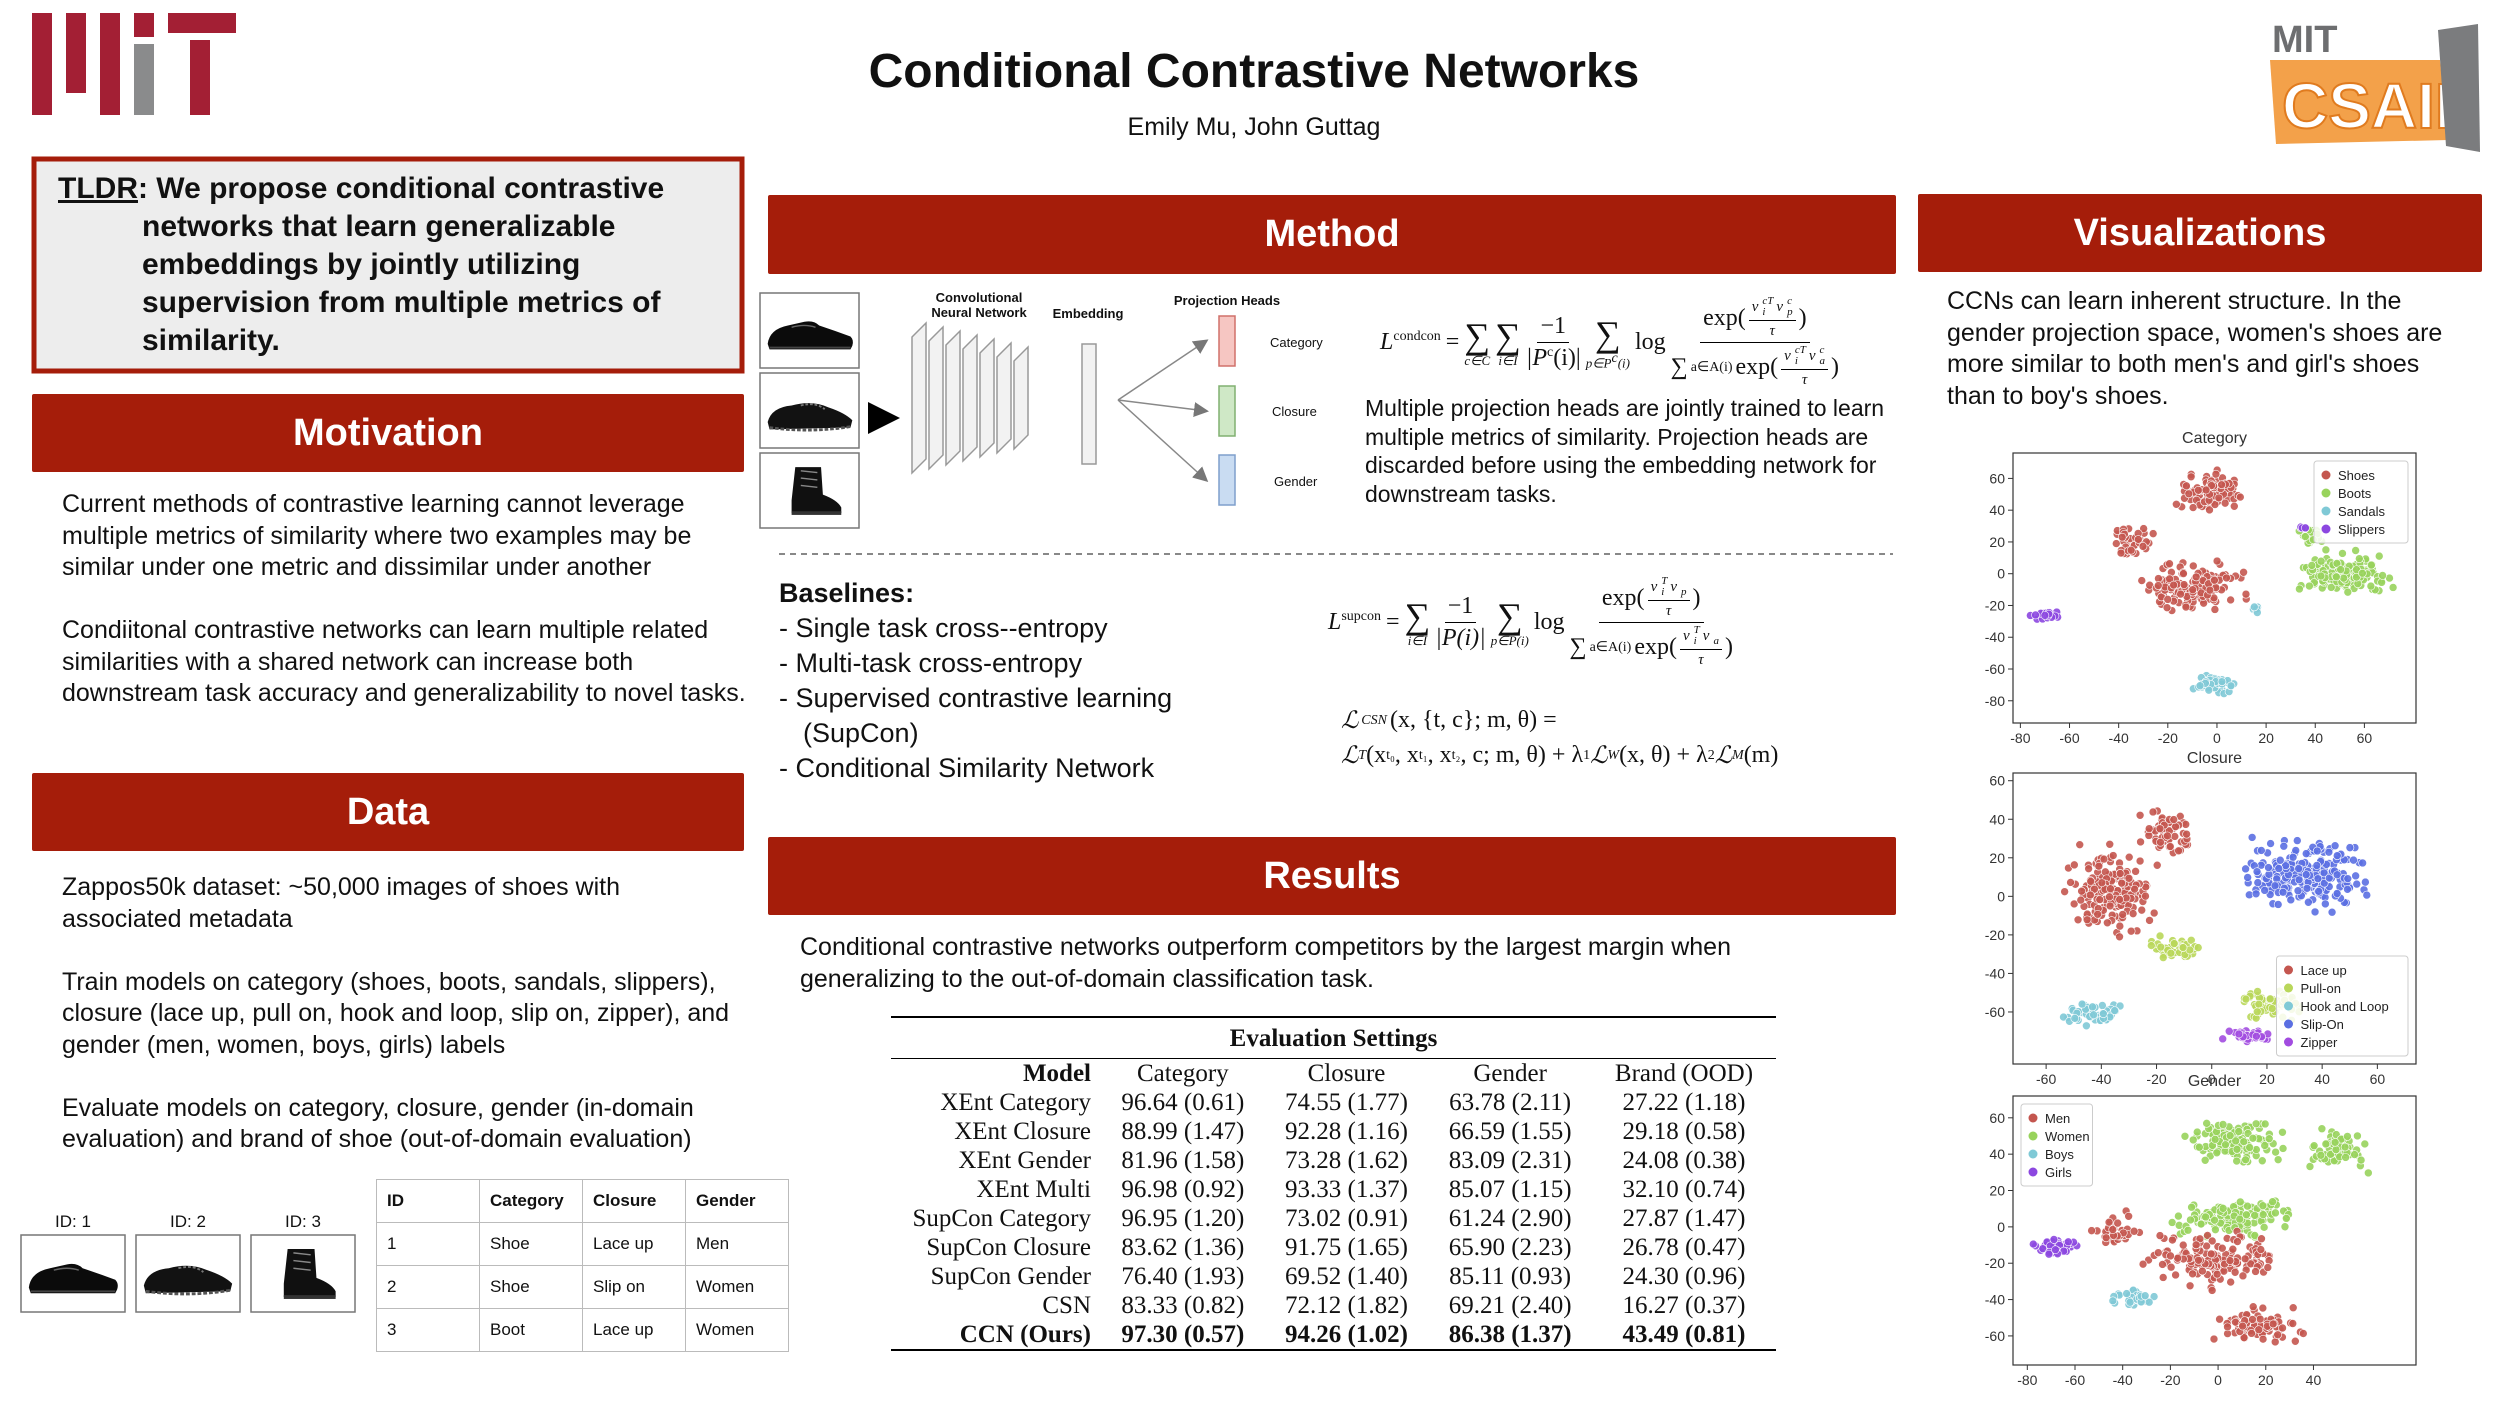 The height and width of the screenshot is (1406, 2500). I want to click on formula-token: , c; m, θ) + λ, so click(1522, 755).